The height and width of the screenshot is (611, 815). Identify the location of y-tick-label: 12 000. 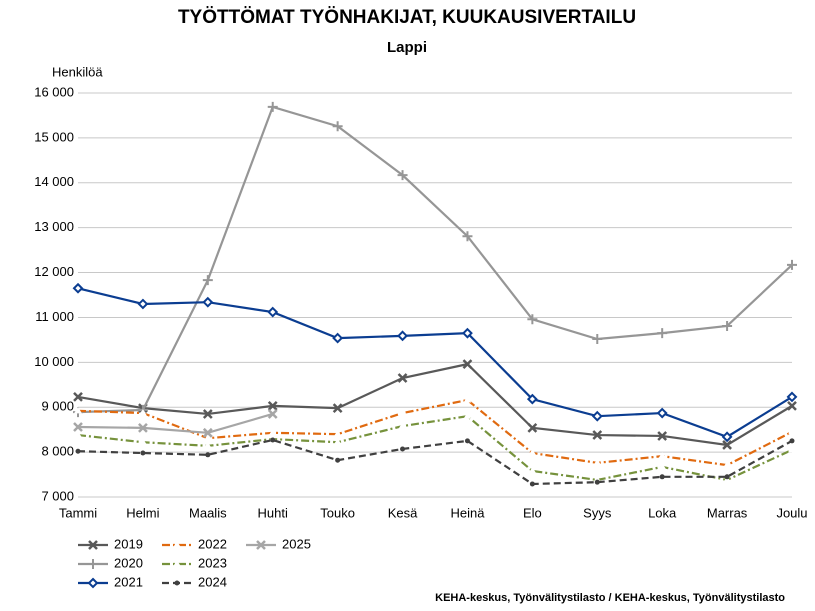
(54, 271).